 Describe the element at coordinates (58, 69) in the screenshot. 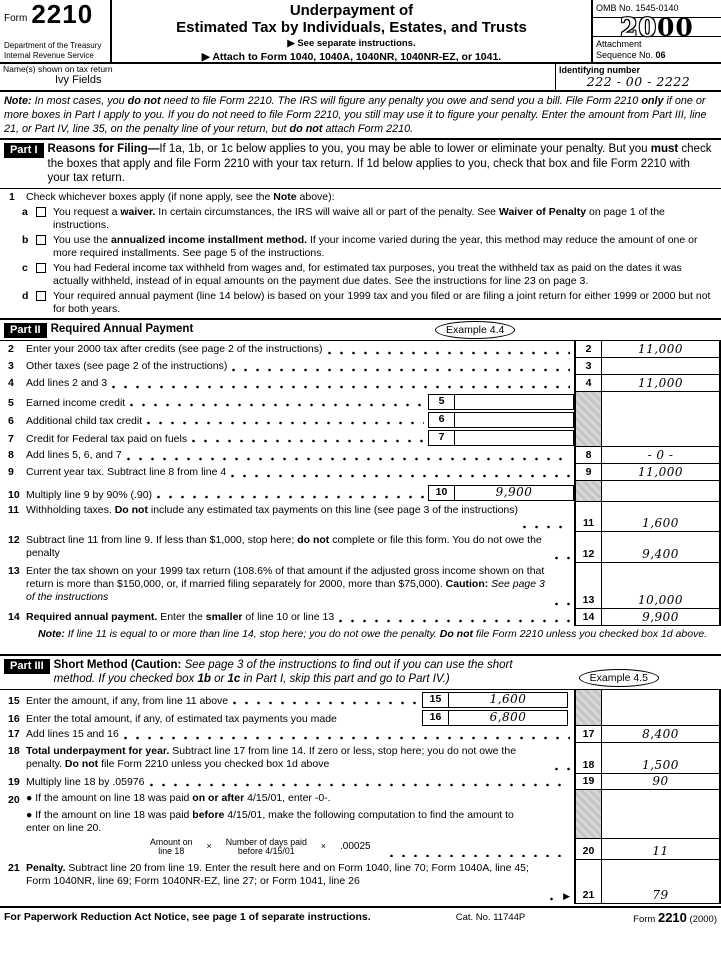

I see `name-label: Name(s) shown on tax return` at that location.